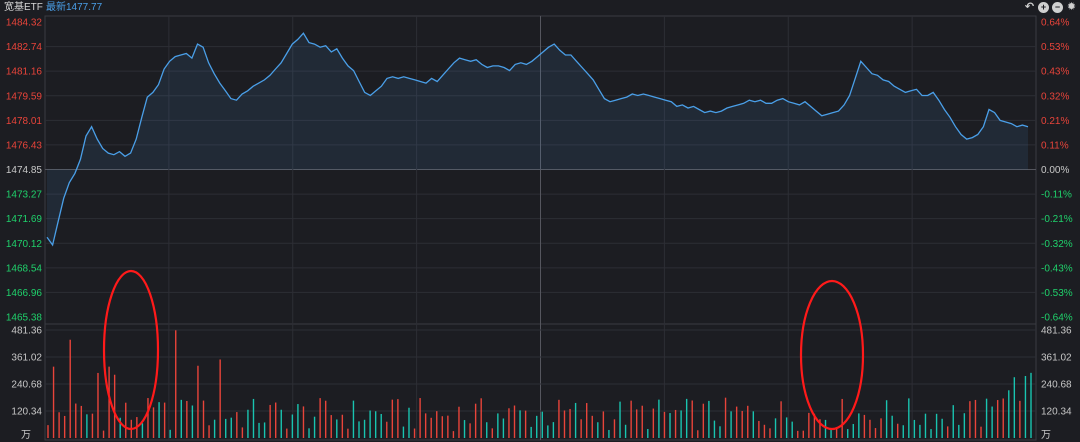 This screenshot has width=1080, height=442. I want to click on vol-tick-label-right: 361.02, so click(1056, 358).